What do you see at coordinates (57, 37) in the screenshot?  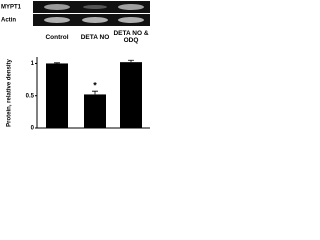 I see `category-label: Control` at bounding box center [57, 37].